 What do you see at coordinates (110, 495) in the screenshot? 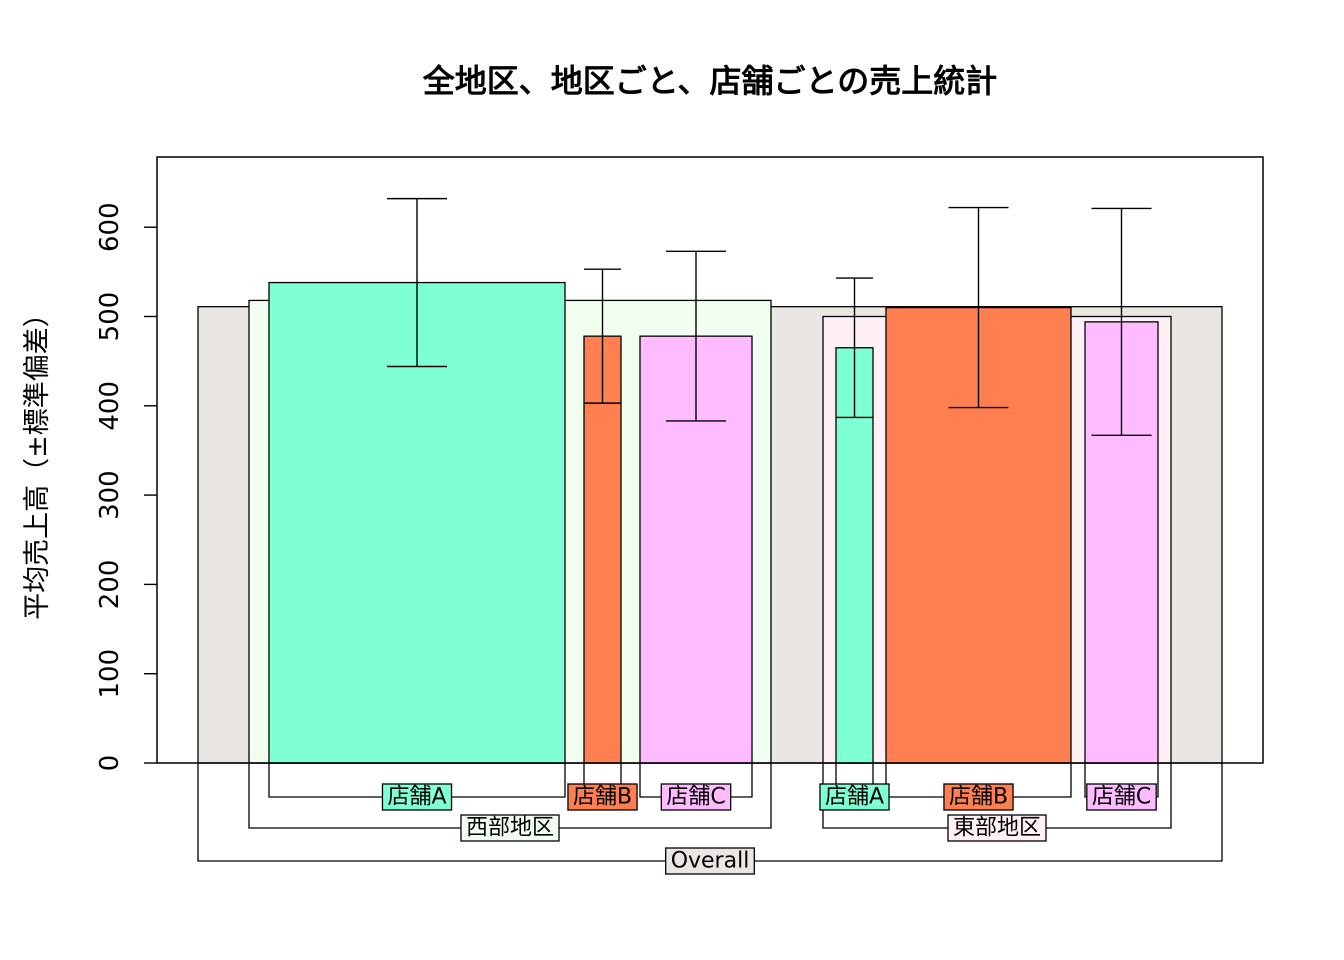
I see `y-tick-label: 300` at bounding box center [110, 495].